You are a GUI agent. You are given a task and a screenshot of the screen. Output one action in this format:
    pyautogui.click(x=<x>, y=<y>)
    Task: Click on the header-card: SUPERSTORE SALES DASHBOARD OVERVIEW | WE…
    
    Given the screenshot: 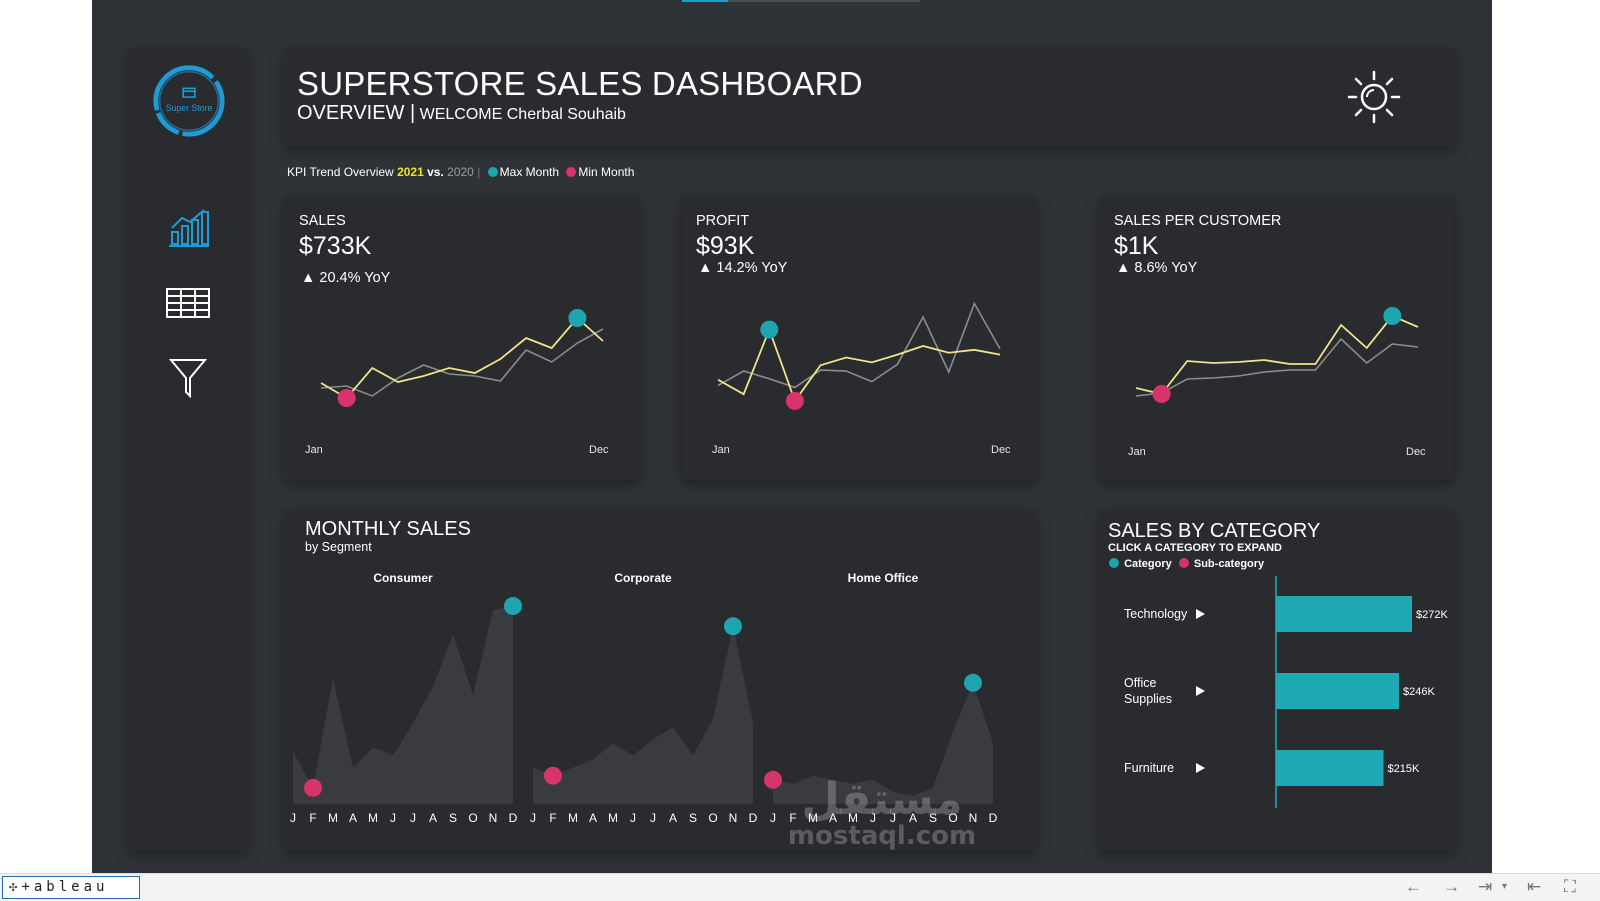 What is the action you would take?
    pyautogui.click(x=870, y=97)
    